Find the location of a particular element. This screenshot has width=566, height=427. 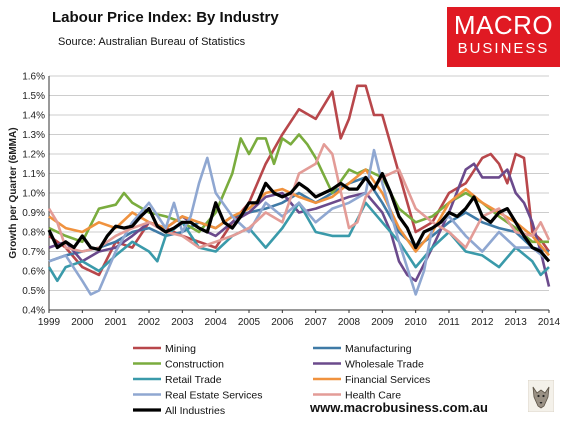

chart-title: Labour Price Index: By Industry is located at coordinates (165, 17).